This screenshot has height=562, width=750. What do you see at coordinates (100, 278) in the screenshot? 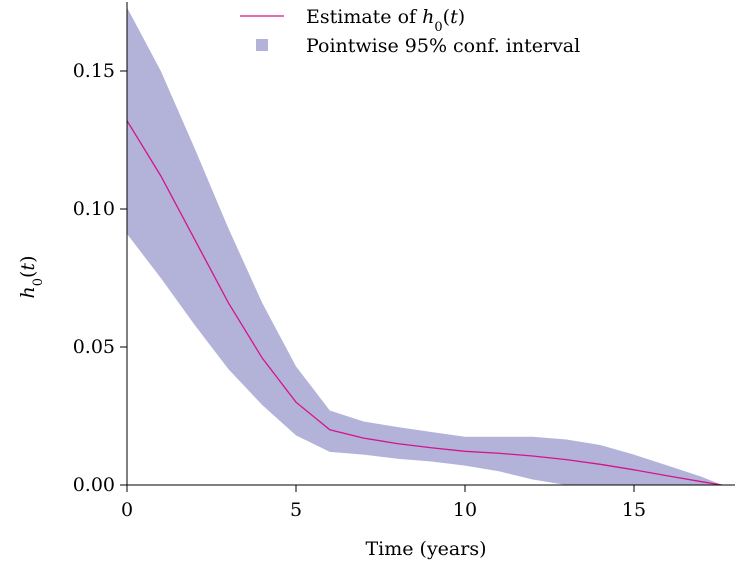
I see `y-axis-ticks: 0.00 0.05 0.10 0.15` at bounding box center [100, 278].